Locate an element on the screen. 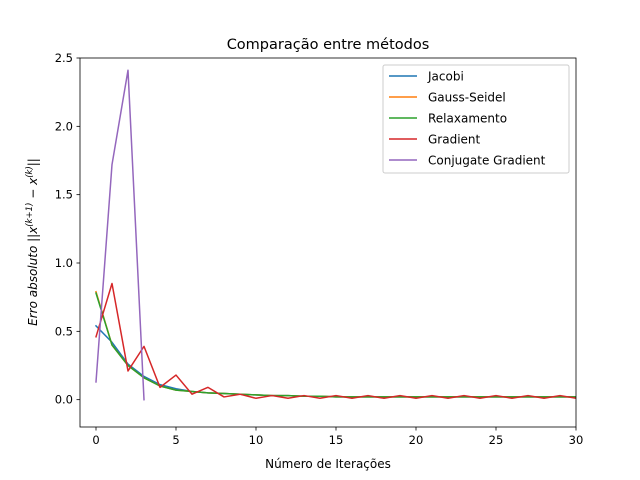 The image size is (640, 480). y-axis-label-sup2: (k) is located at coordinates (30, 172).